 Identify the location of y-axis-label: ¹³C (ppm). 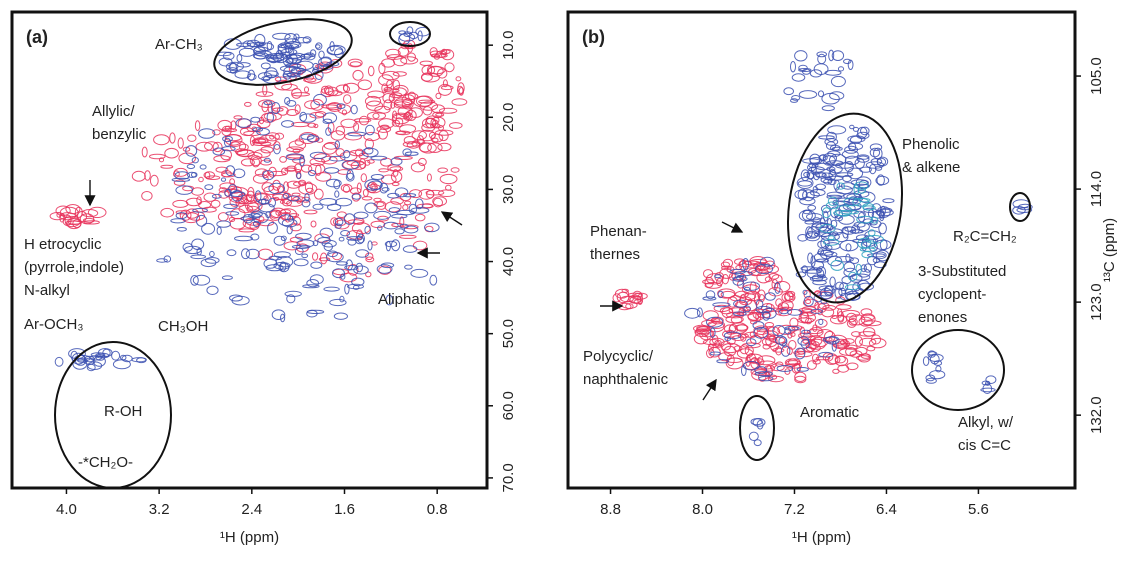
(1109, 250).